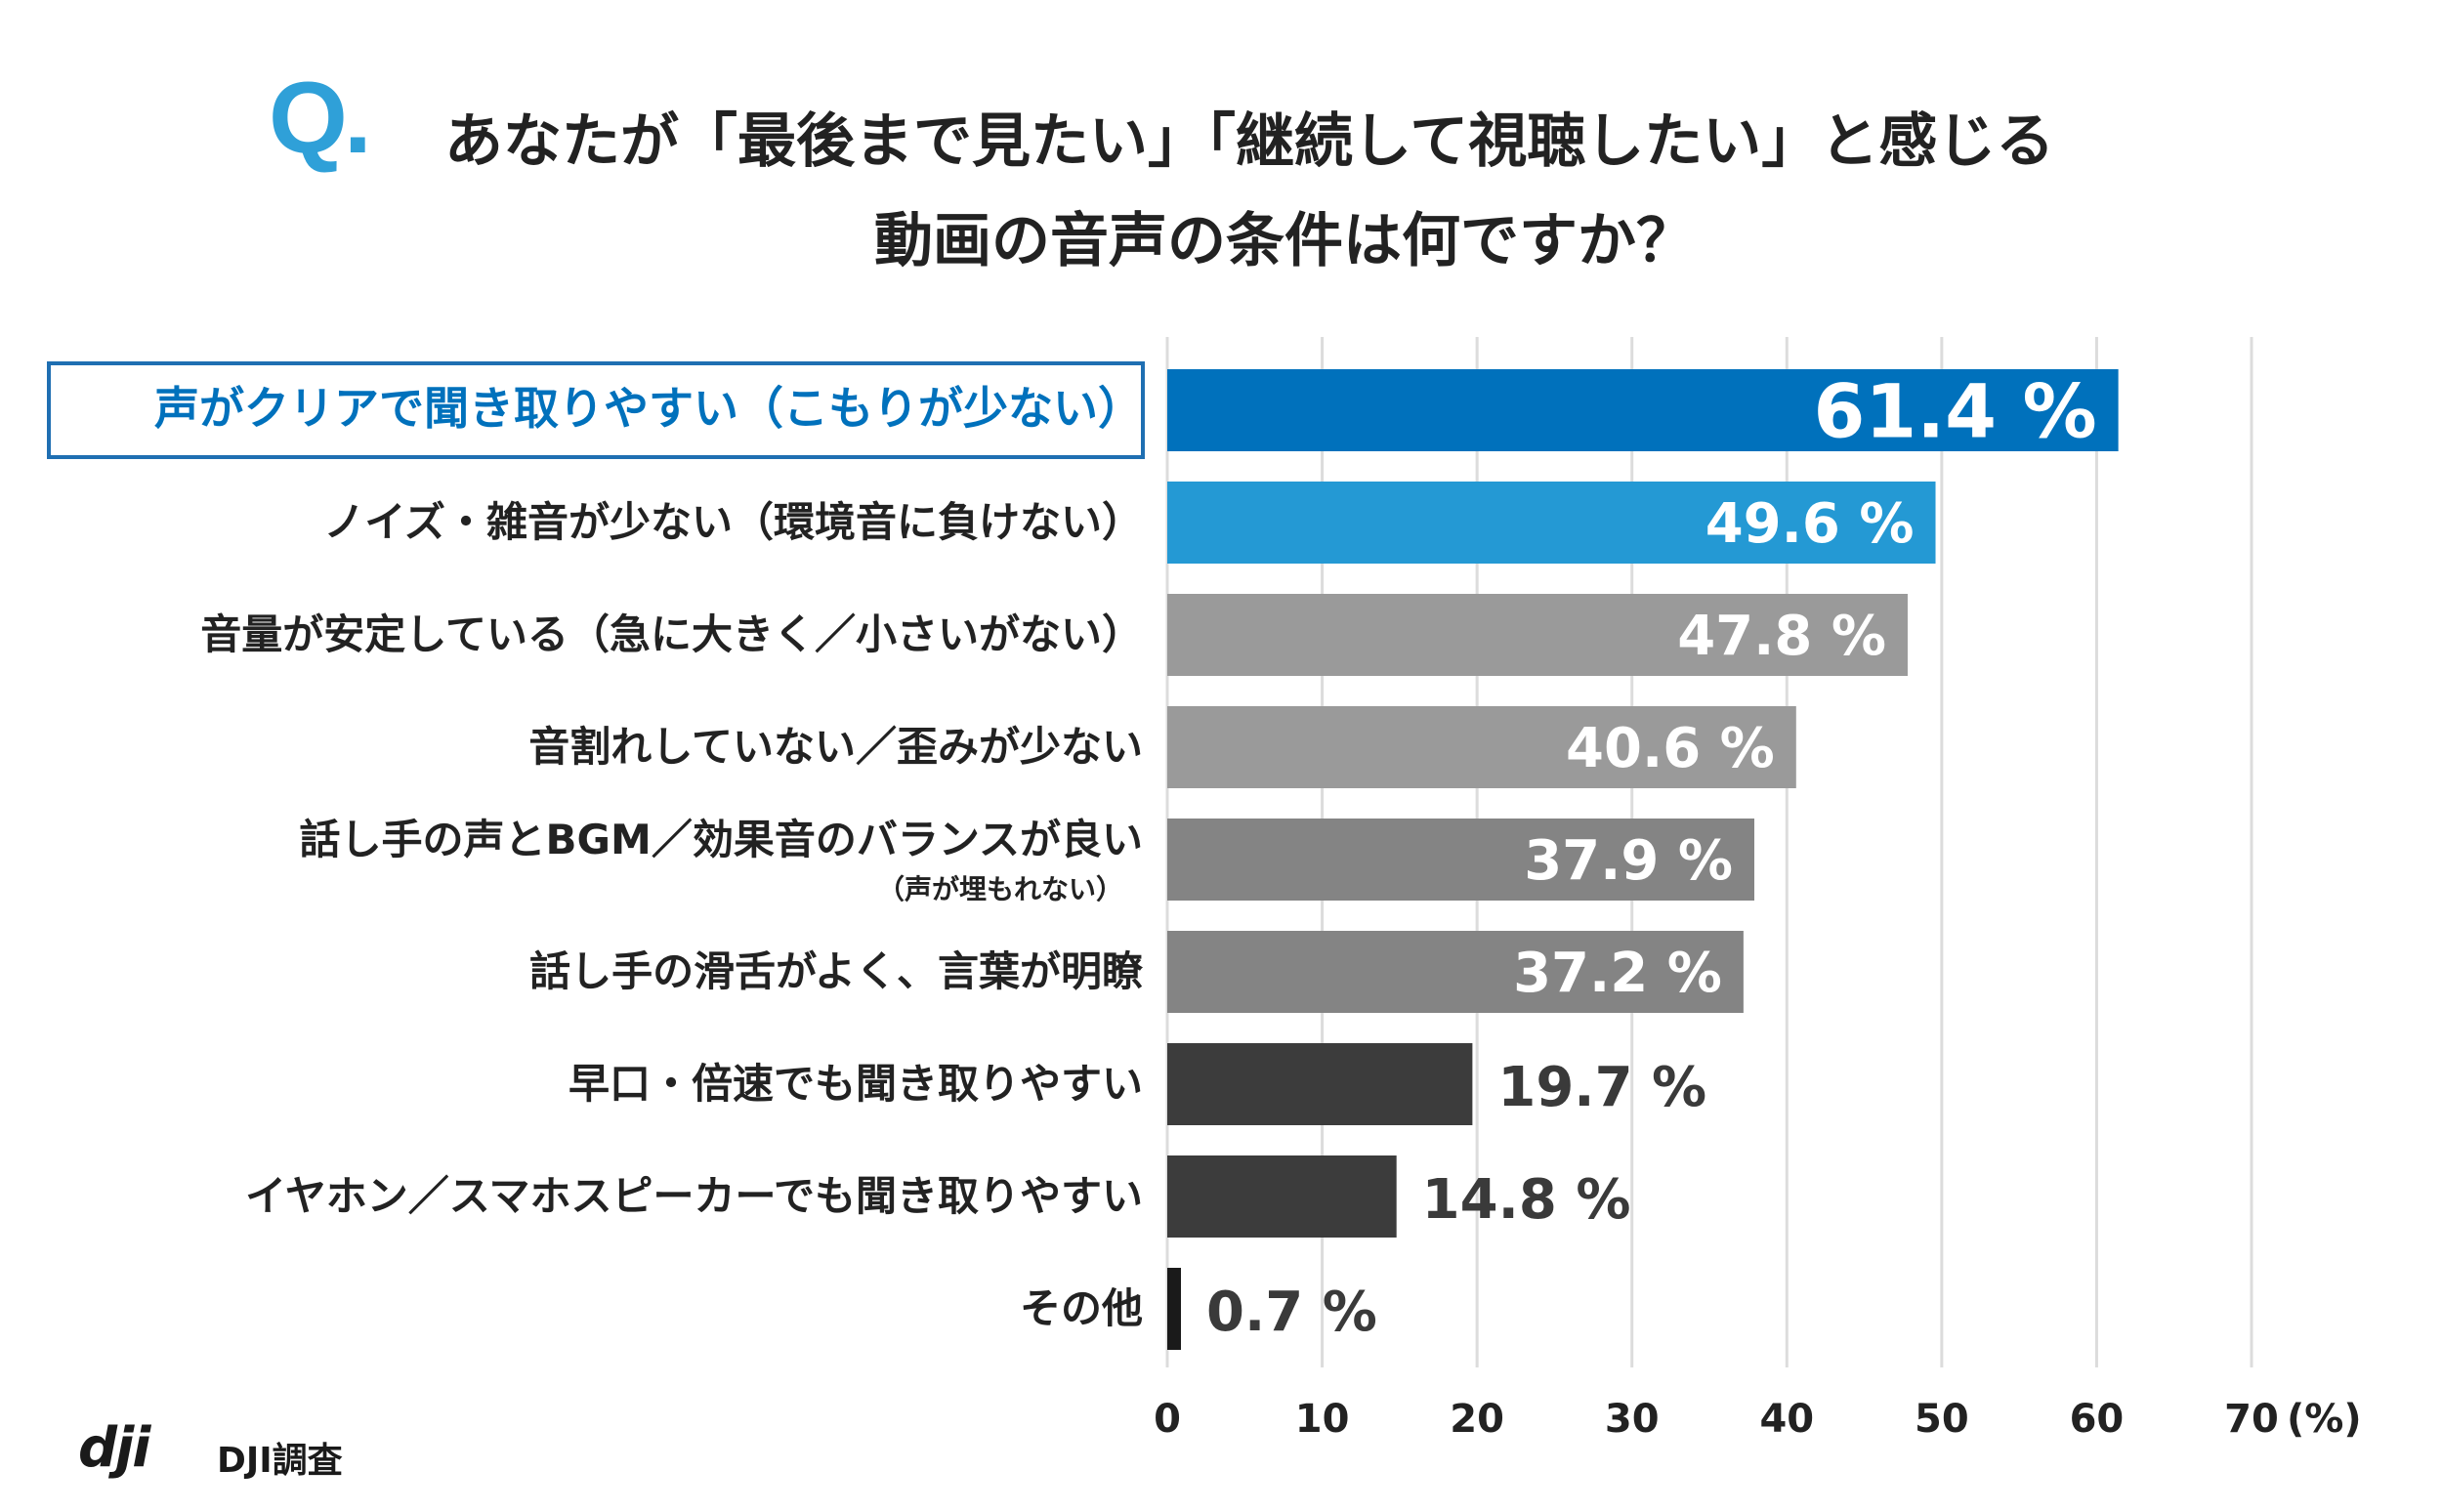 Image resolution: width=2442 pixels, height=1512 pixels. What do you see at coordinates (1955, 410) in the screenshot?
I see `value-label: 61.4 %` at bounding box center [1955, 410].